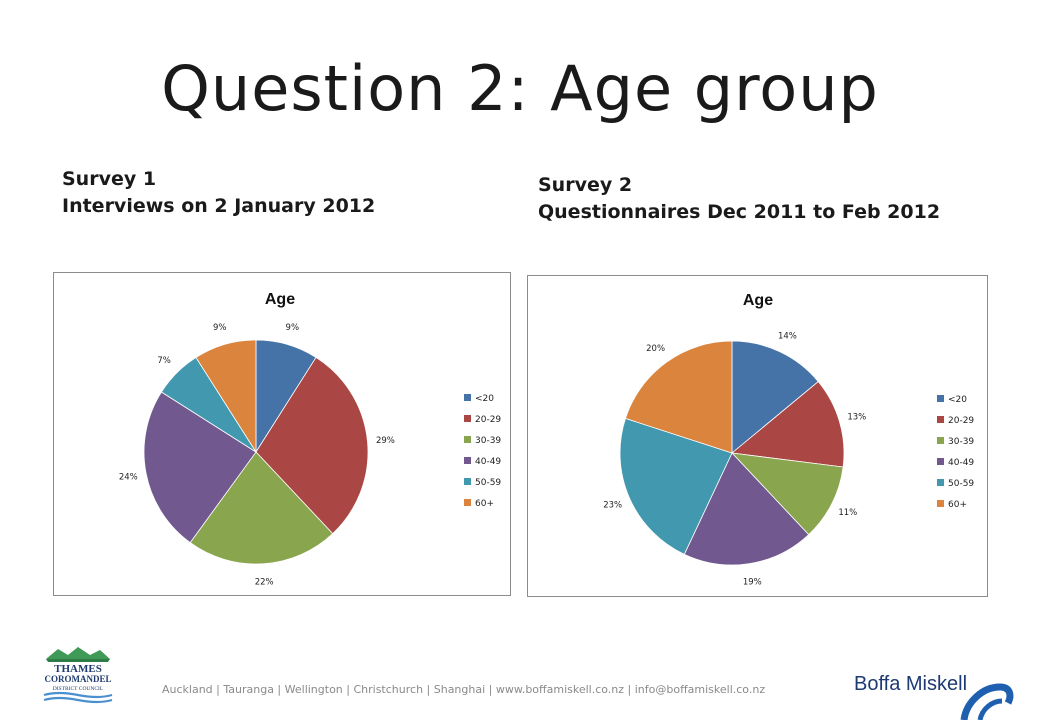 This screenshot has width=1040, height=725. What do you see at coordinates (655, 349) in the screenshot?
I see `data-label: 20%` at bounding box center [655, 349].